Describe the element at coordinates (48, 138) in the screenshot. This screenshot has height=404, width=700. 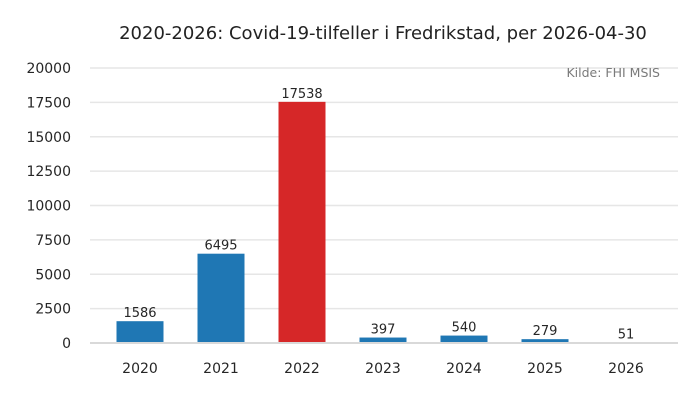
I see `y-tick-label: 15000` at that location.